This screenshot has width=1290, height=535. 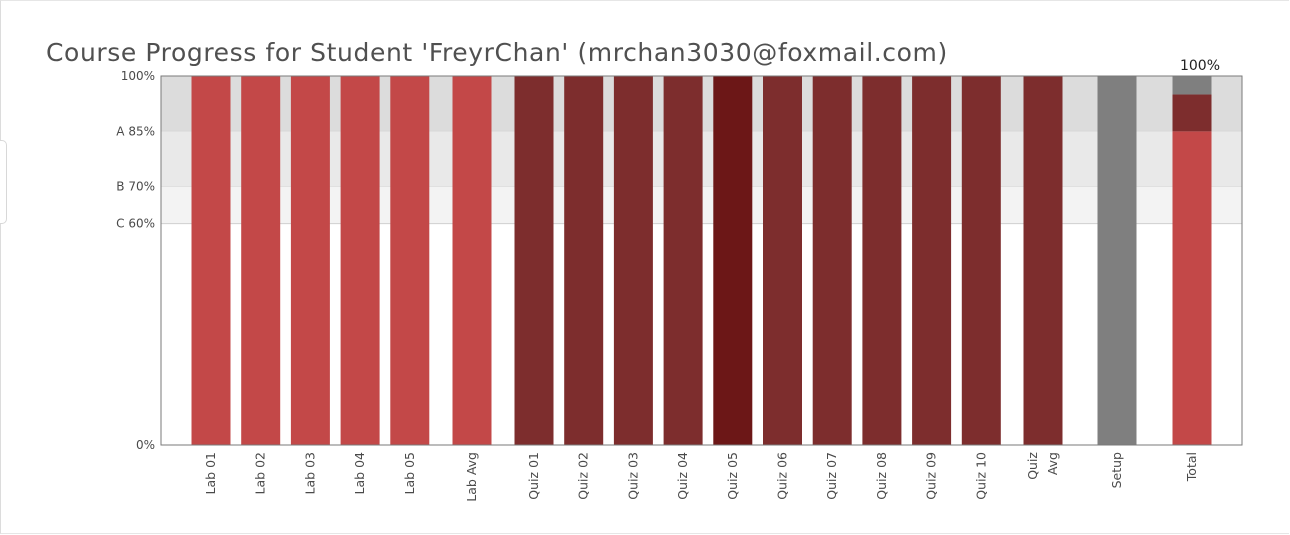 I want to click on side-panel-tab, so click(x=3, y=182).